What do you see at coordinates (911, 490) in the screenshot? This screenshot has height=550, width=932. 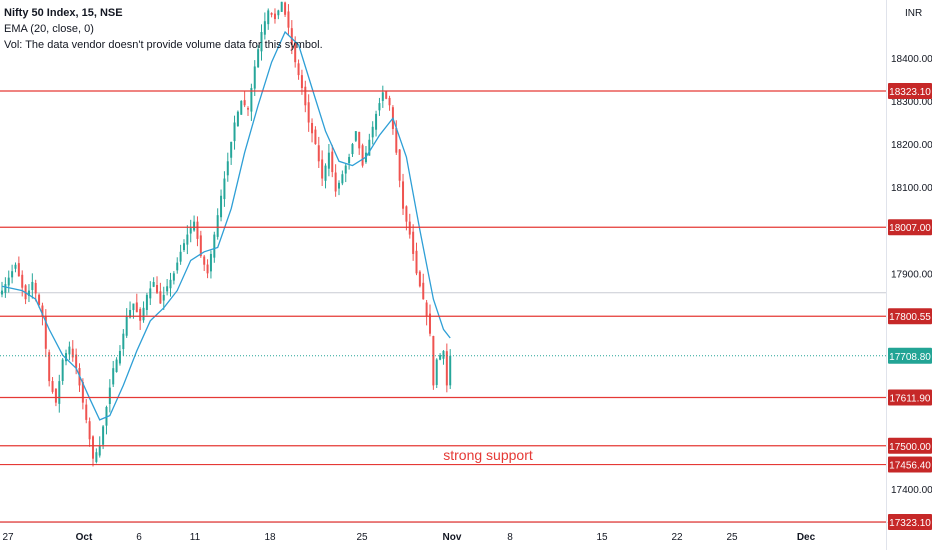 I see `y-tick-label: 17400.00` at bounding box center [911, 490].